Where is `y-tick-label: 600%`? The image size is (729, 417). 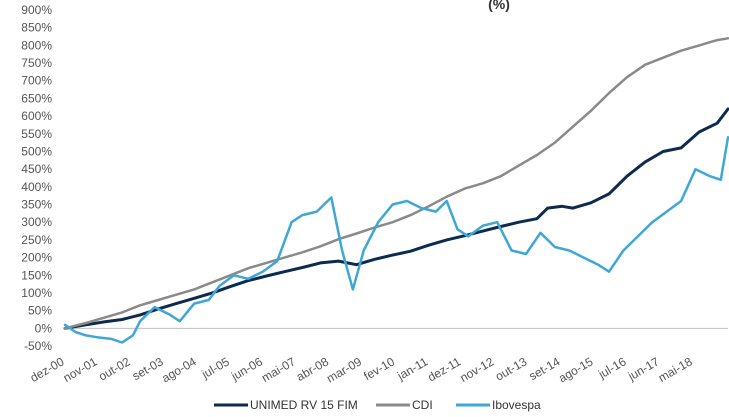
y-tick-label: 600% is located at coordinates (36, 116).